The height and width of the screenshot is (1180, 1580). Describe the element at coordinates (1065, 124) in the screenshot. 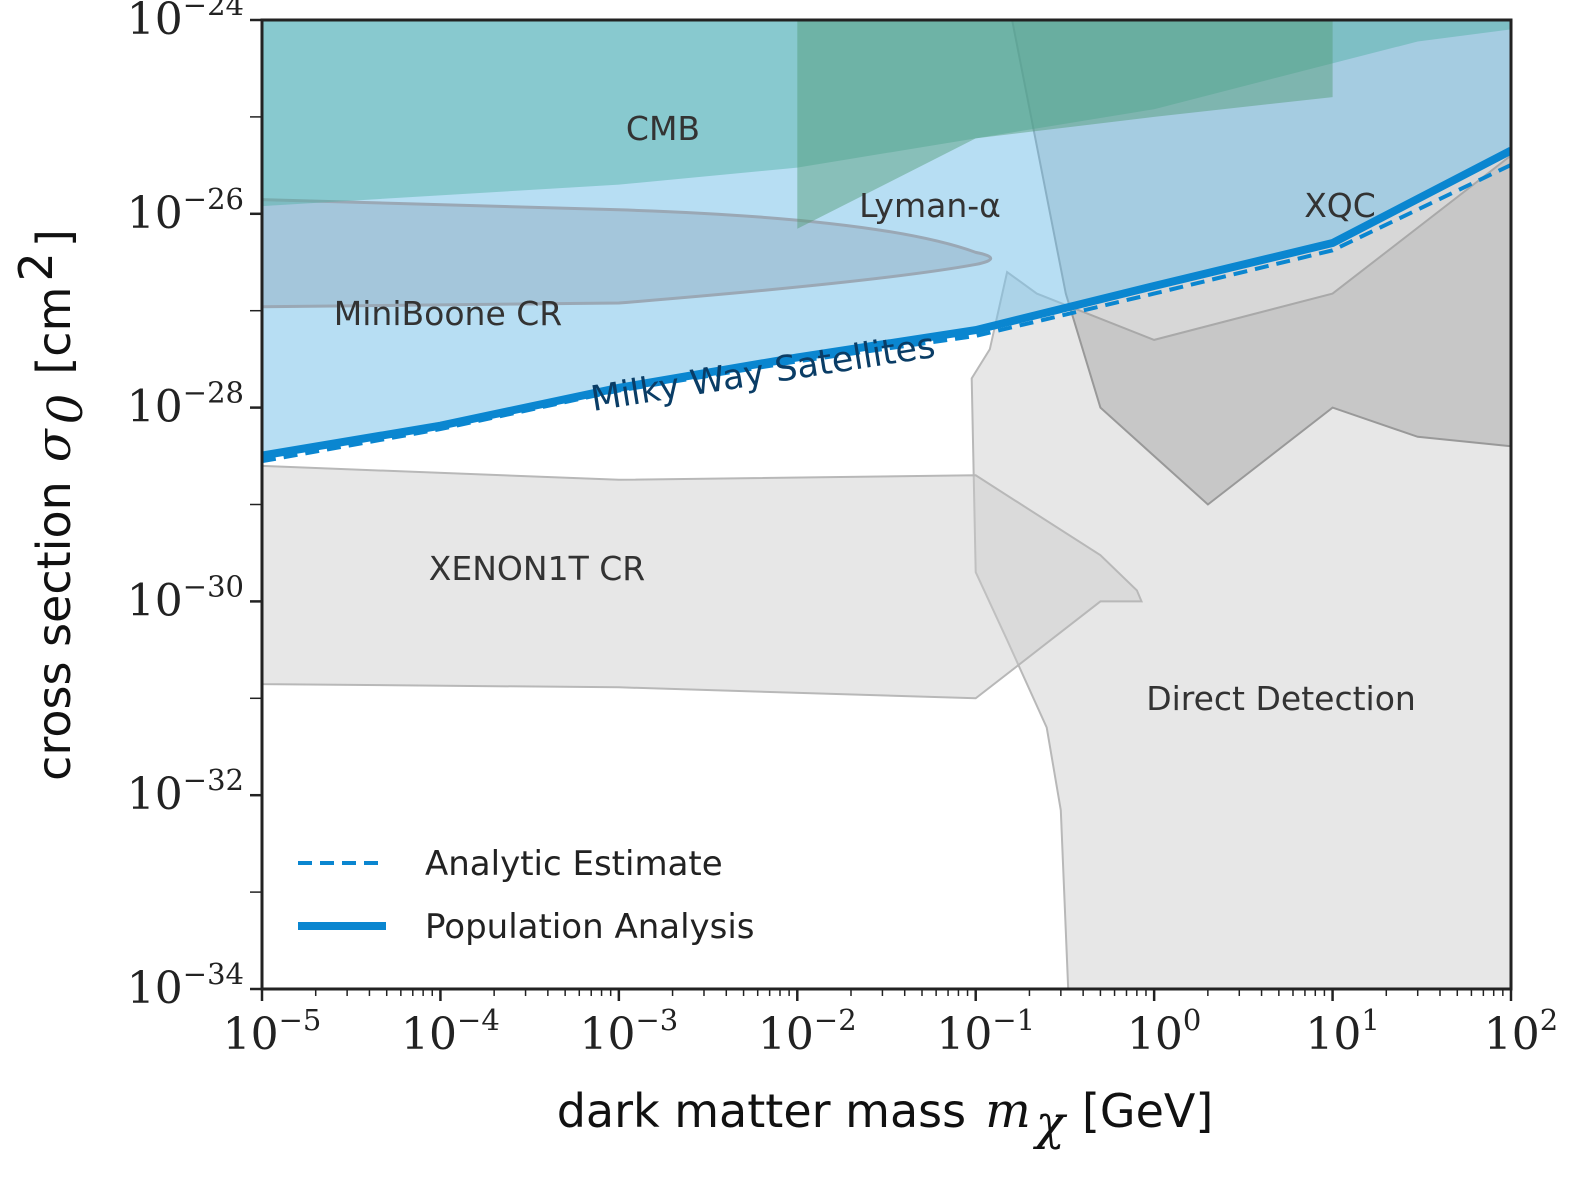

I see `region-lyman-alpha` at that location.